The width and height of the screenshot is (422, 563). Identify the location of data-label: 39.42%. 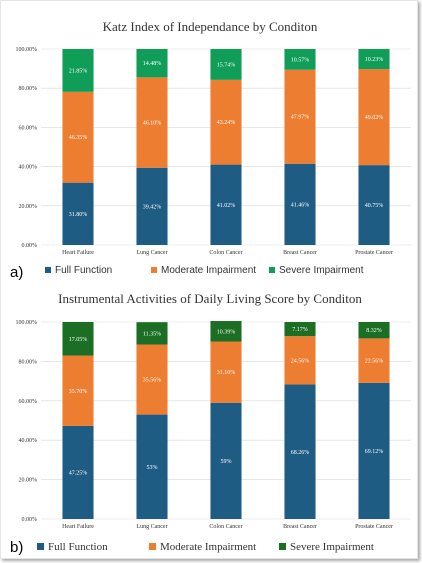
(152, 207).